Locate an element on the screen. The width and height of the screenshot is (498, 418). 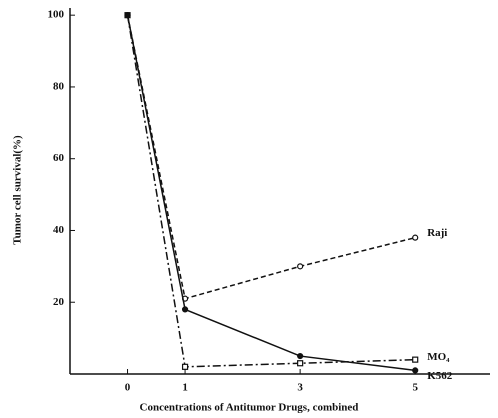
y-tick-label: 100 is located at coordinates (56, 15).